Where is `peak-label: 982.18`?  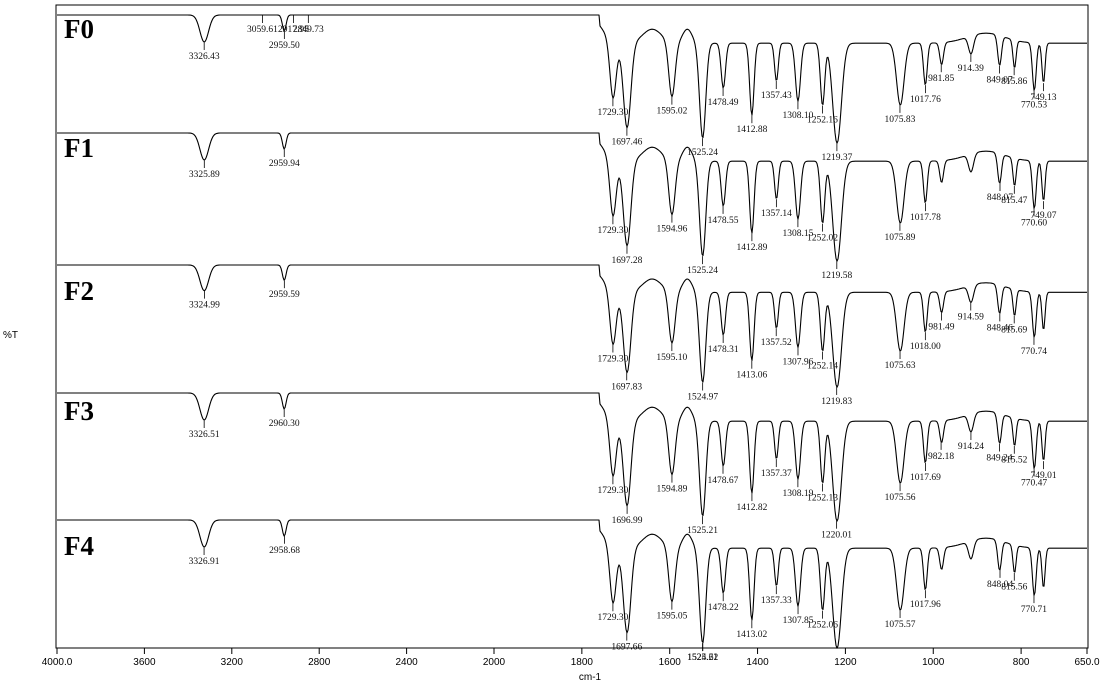
peak-label: 982.18 is located at coordinates (941, 457).